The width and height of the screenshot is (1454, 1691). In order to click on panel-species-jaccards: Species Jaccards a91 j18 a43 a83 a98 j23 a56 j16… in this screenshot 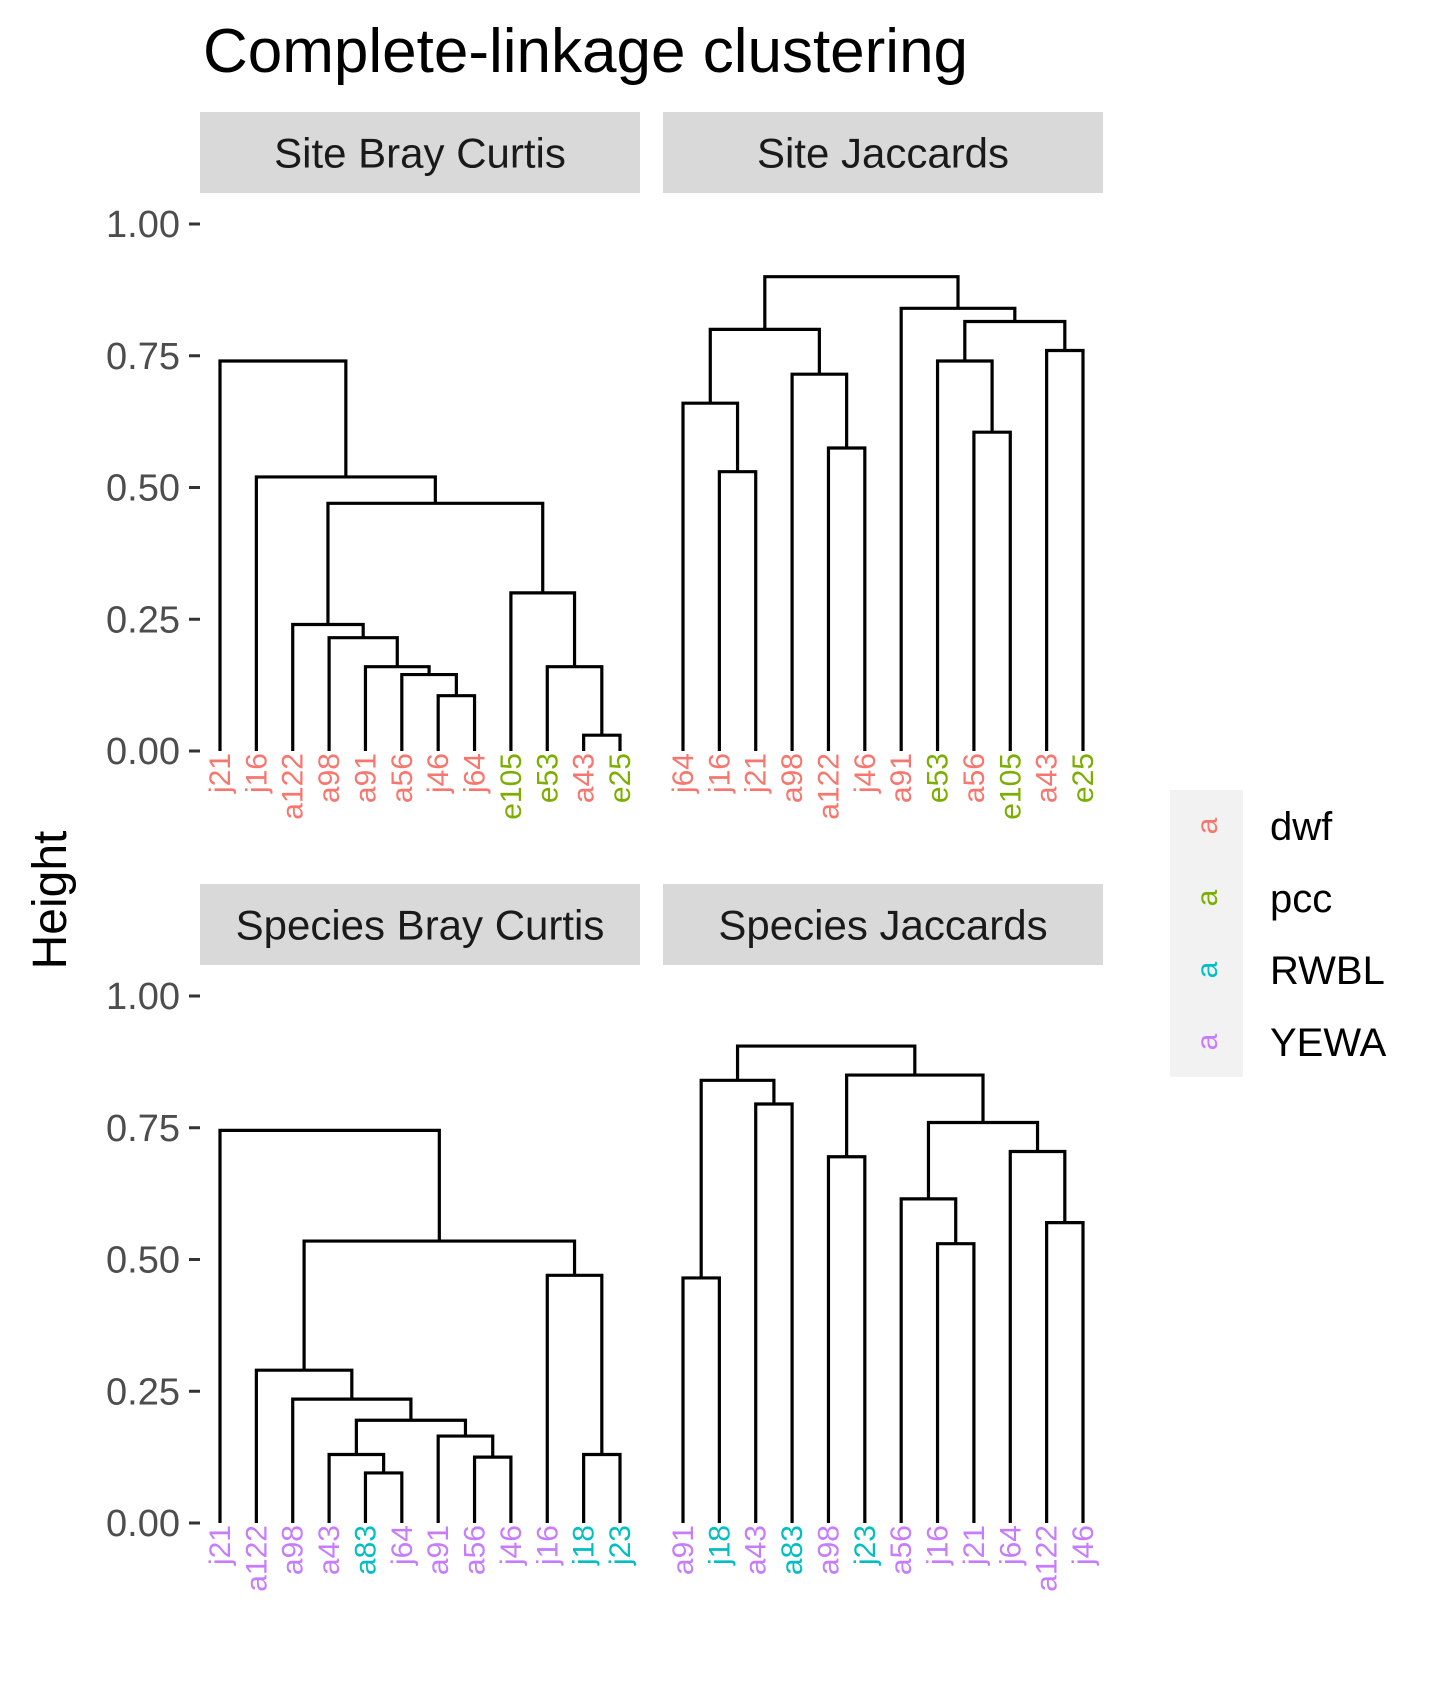, I will do `click(883, 1238)`.